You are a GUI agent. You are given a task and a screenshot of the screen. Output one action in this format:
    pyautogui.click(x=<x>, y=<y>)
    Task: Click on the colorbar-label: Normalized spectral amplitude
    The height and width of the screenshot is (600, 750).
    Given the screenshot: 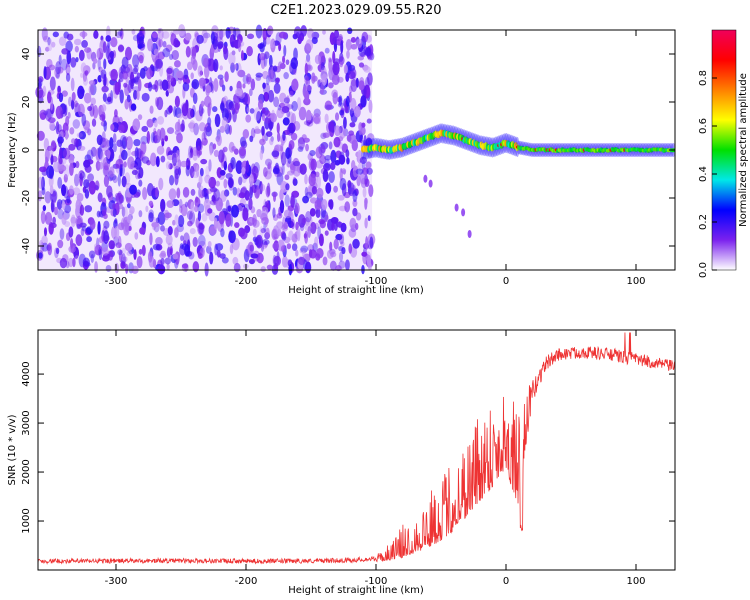 What is the action you would take?
    pyautogui.click(x=743, y=150)
    